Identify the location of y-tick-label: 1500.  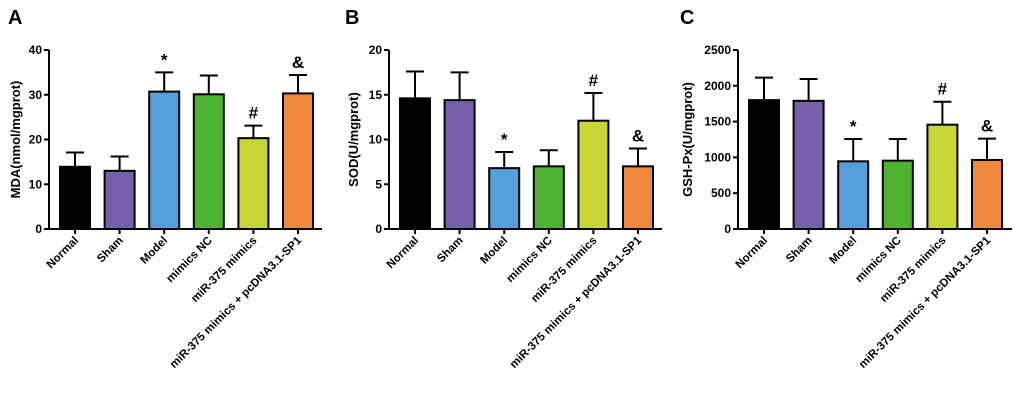
(717, 122).